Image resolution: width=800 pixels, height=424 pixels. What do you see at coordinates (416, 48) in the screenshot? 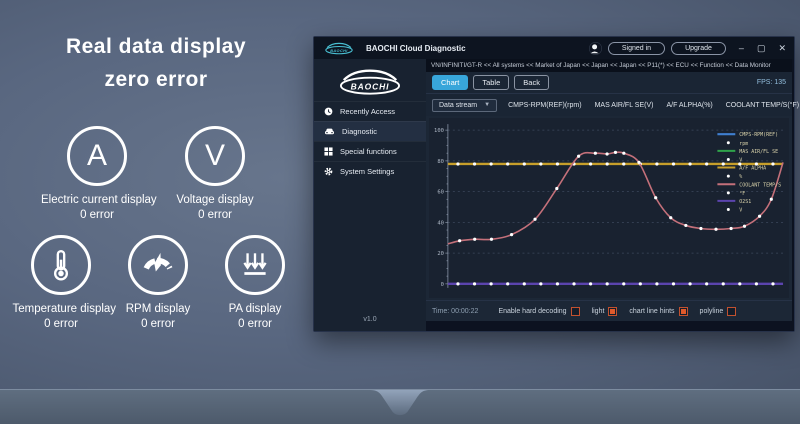
I see `window-title: BAOCHI Cloud Diagnostic` at bounding box center [416, 48].